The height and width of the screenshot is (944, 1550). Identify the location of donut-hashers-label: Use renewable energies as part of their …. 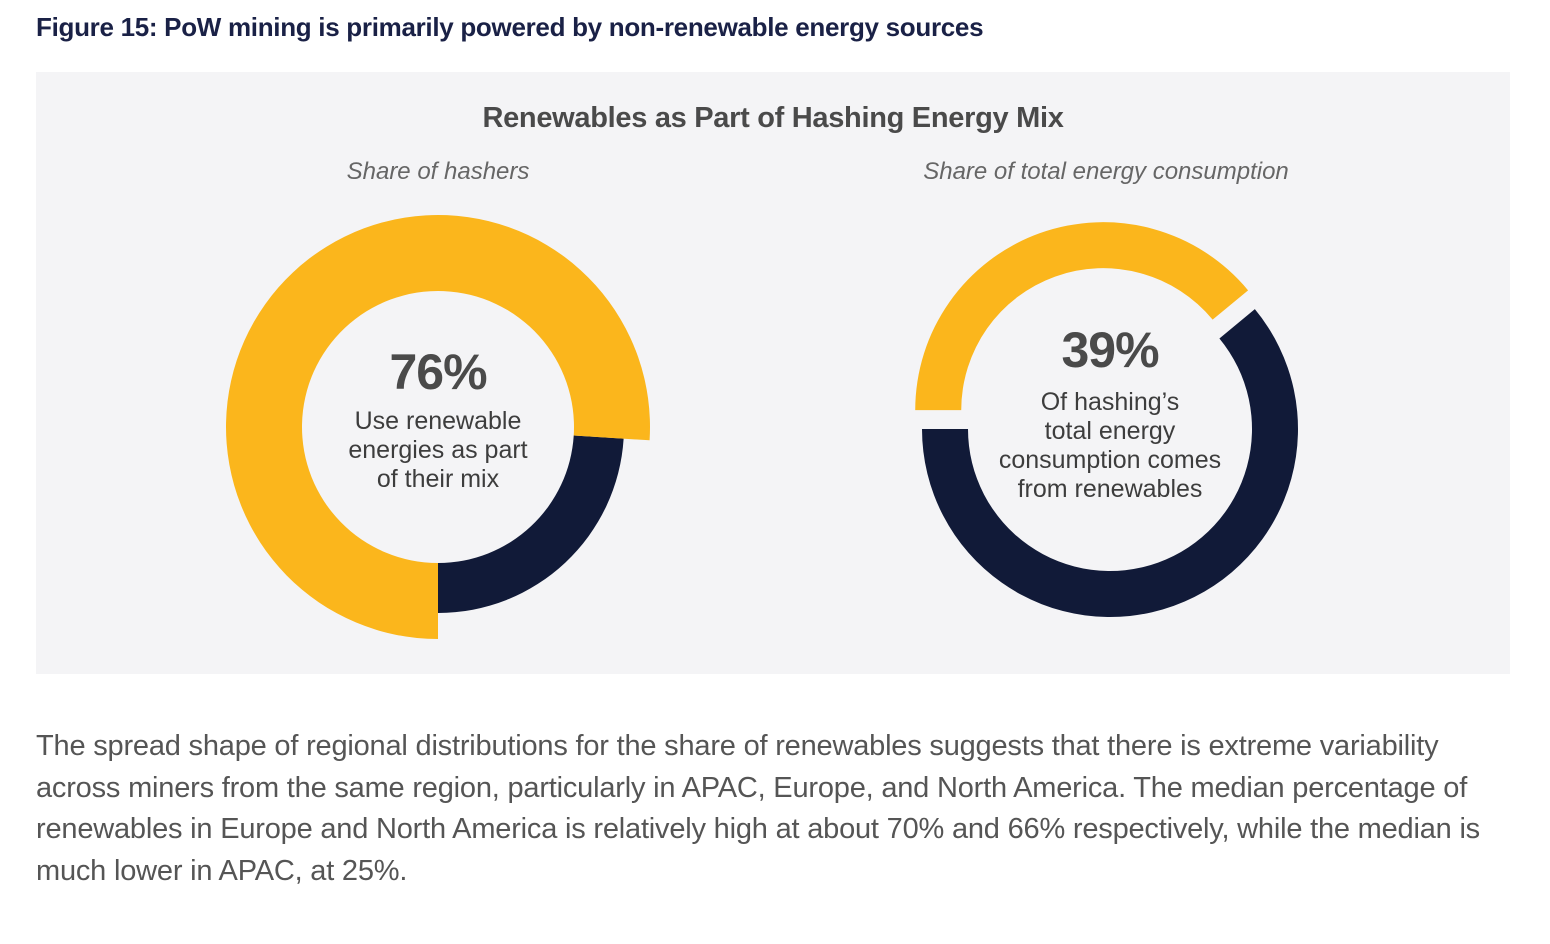
(438, 450).